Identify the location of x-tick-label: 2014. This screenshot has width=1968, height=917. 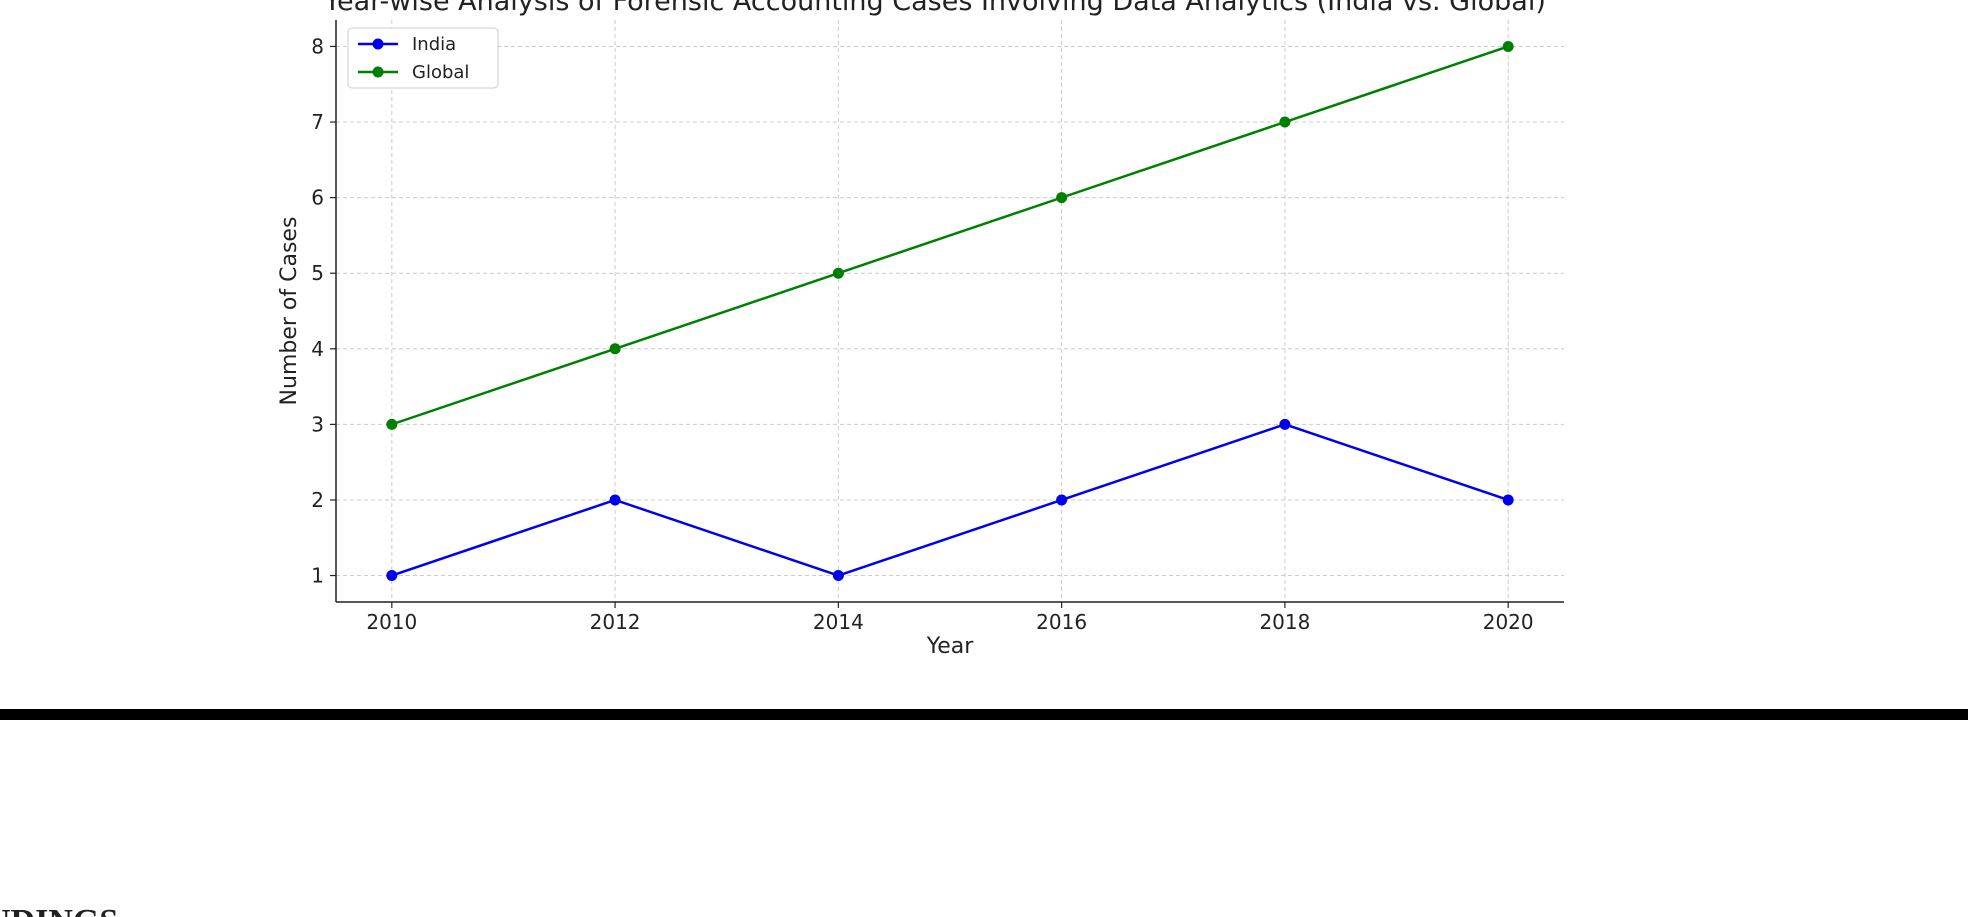
(838, 622).